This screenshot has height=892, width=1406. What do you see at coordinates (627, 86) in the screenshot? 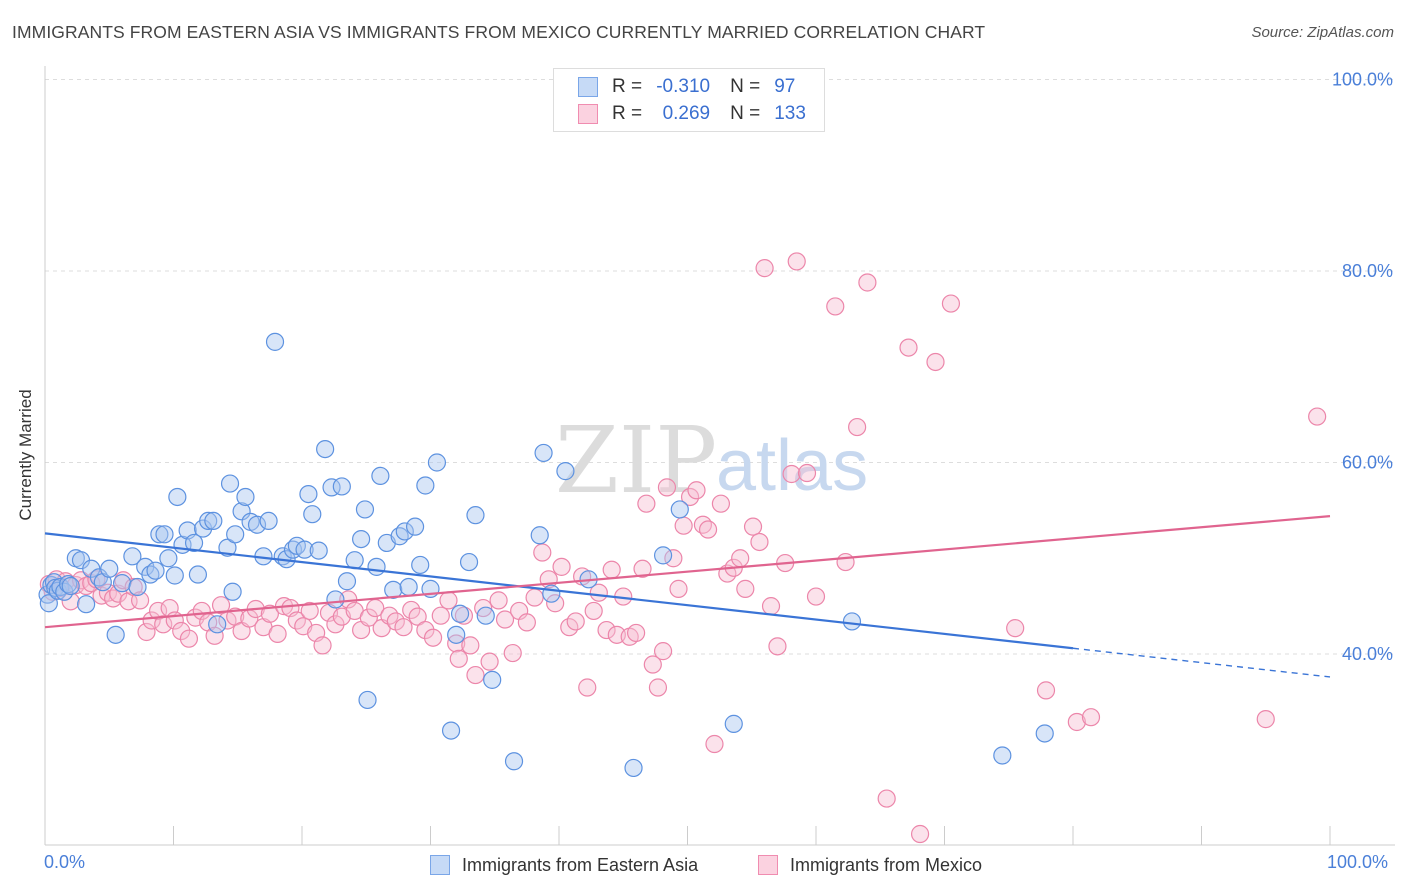
I see `r-label: R =` at bounding box center [627, 86].